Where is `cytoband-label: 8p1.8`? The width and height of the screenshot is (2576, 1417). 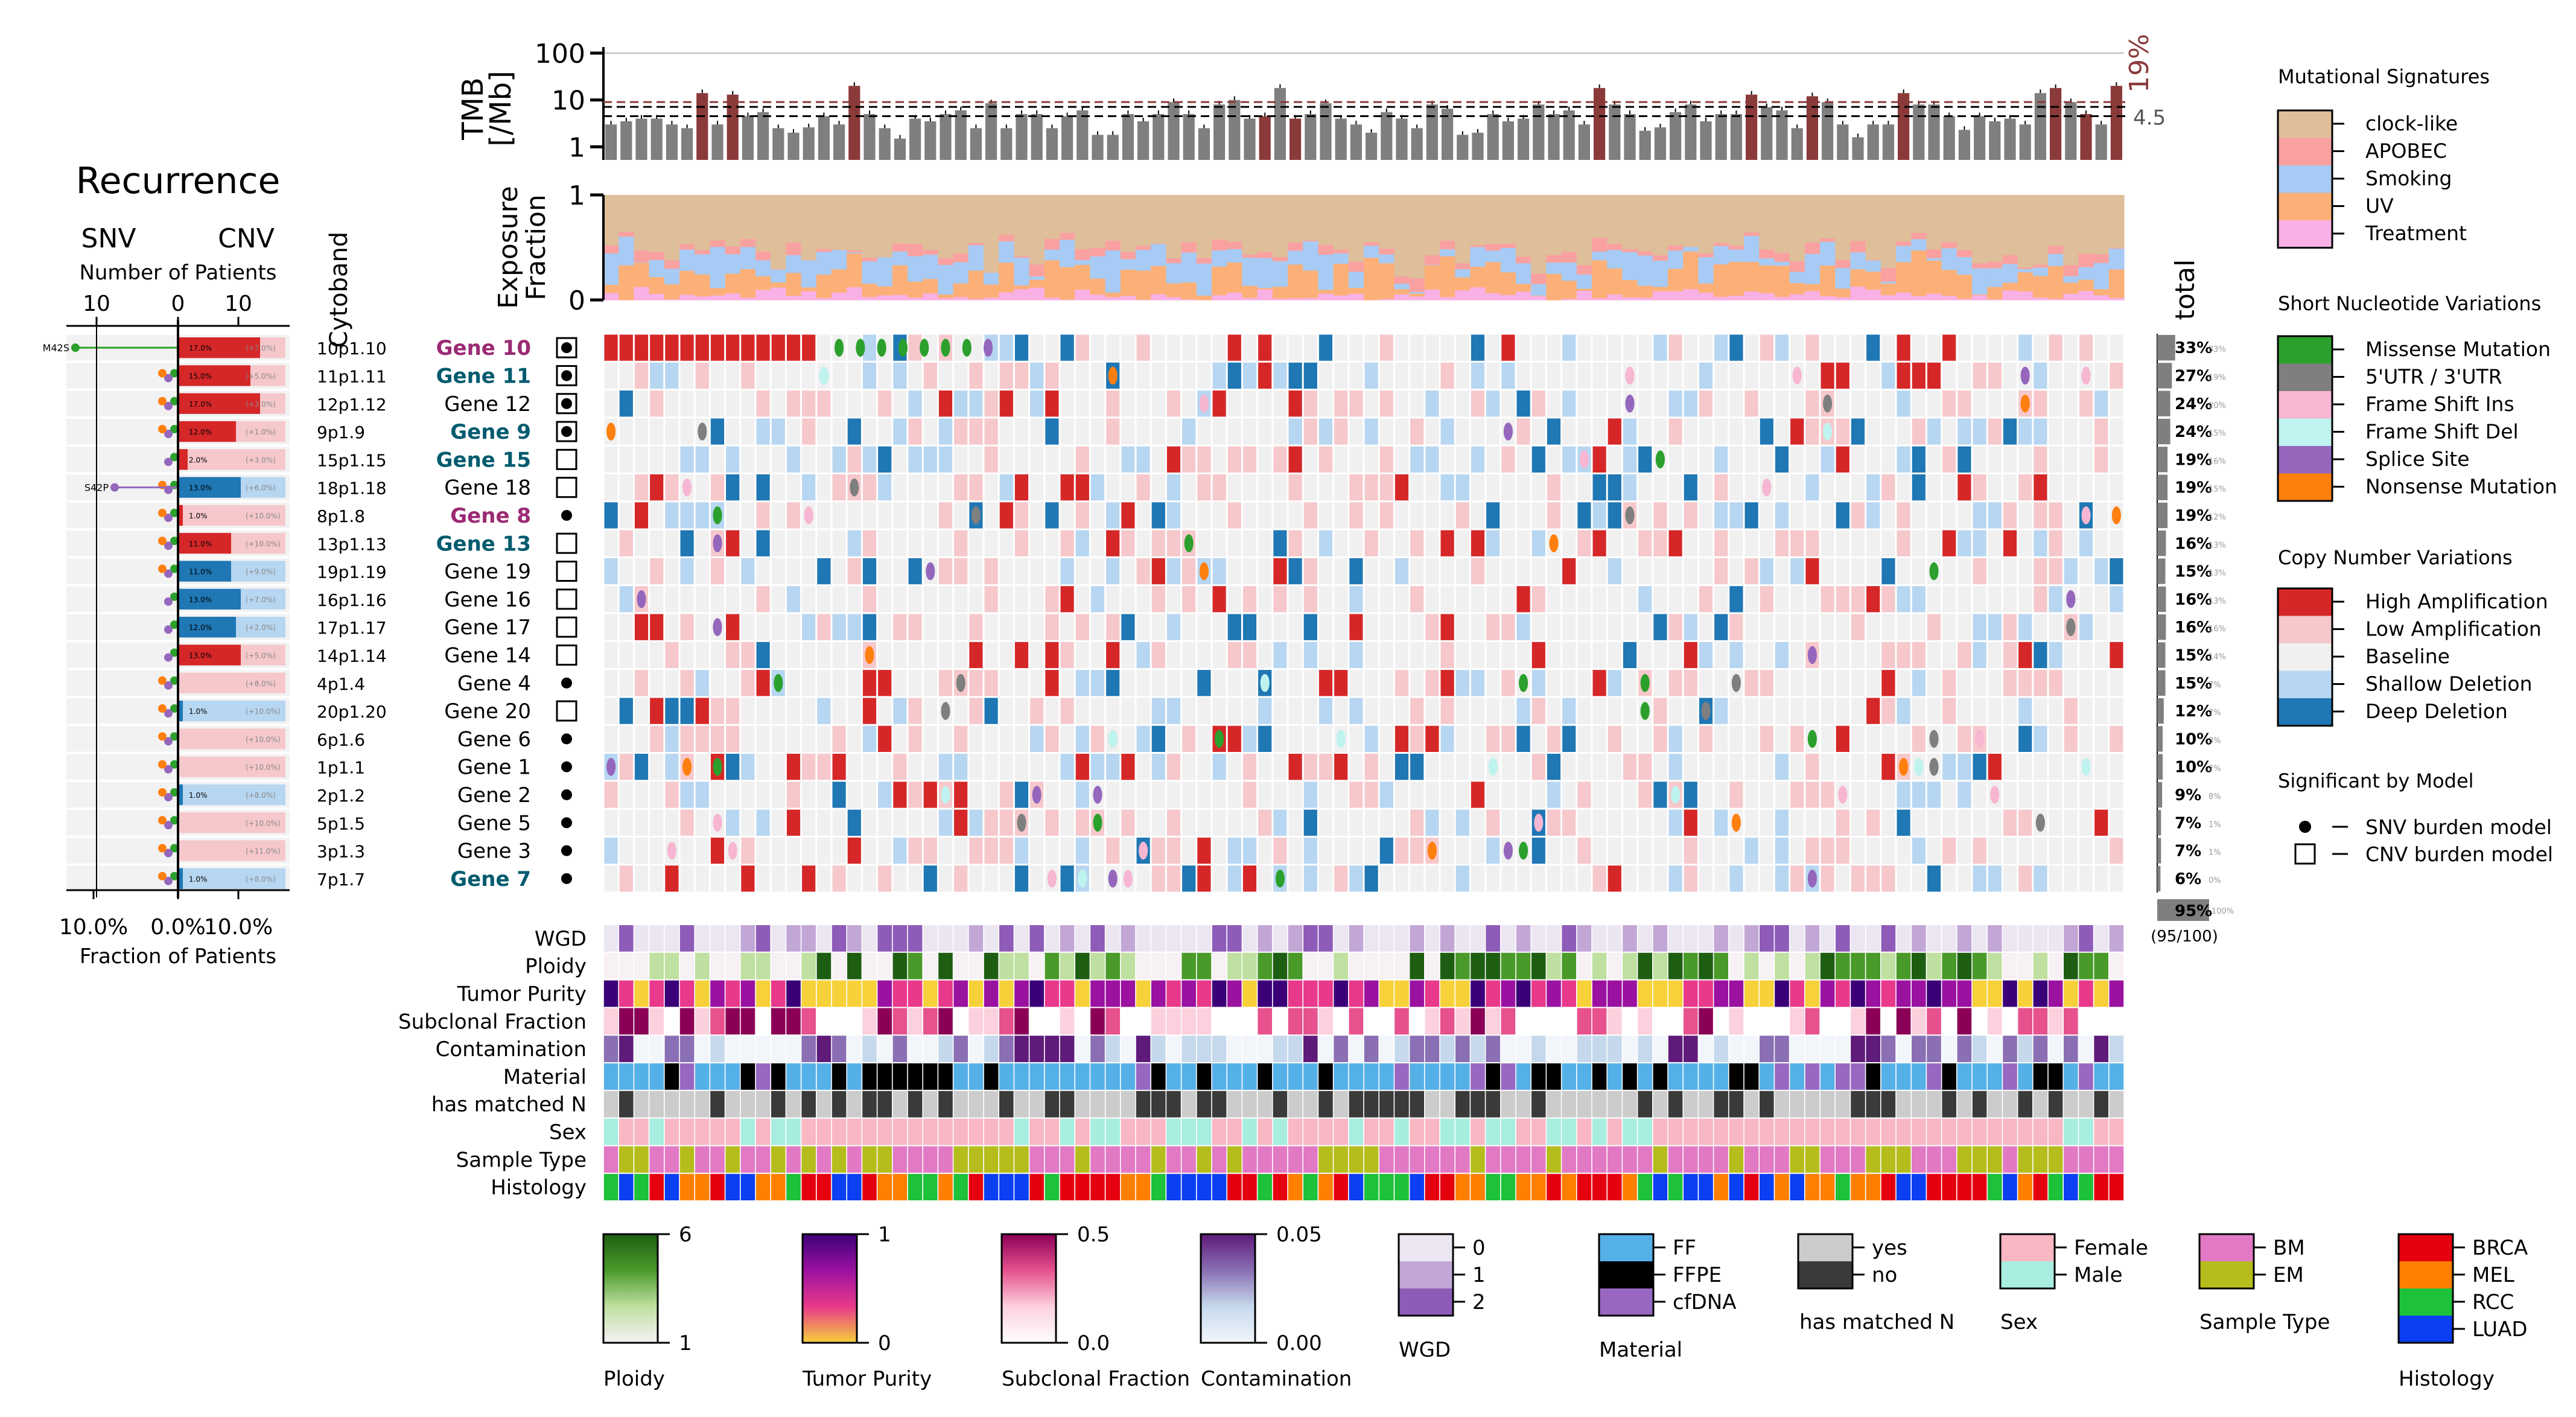 cytoband-label: 8p1.8 is located at coordinates (341, 516).